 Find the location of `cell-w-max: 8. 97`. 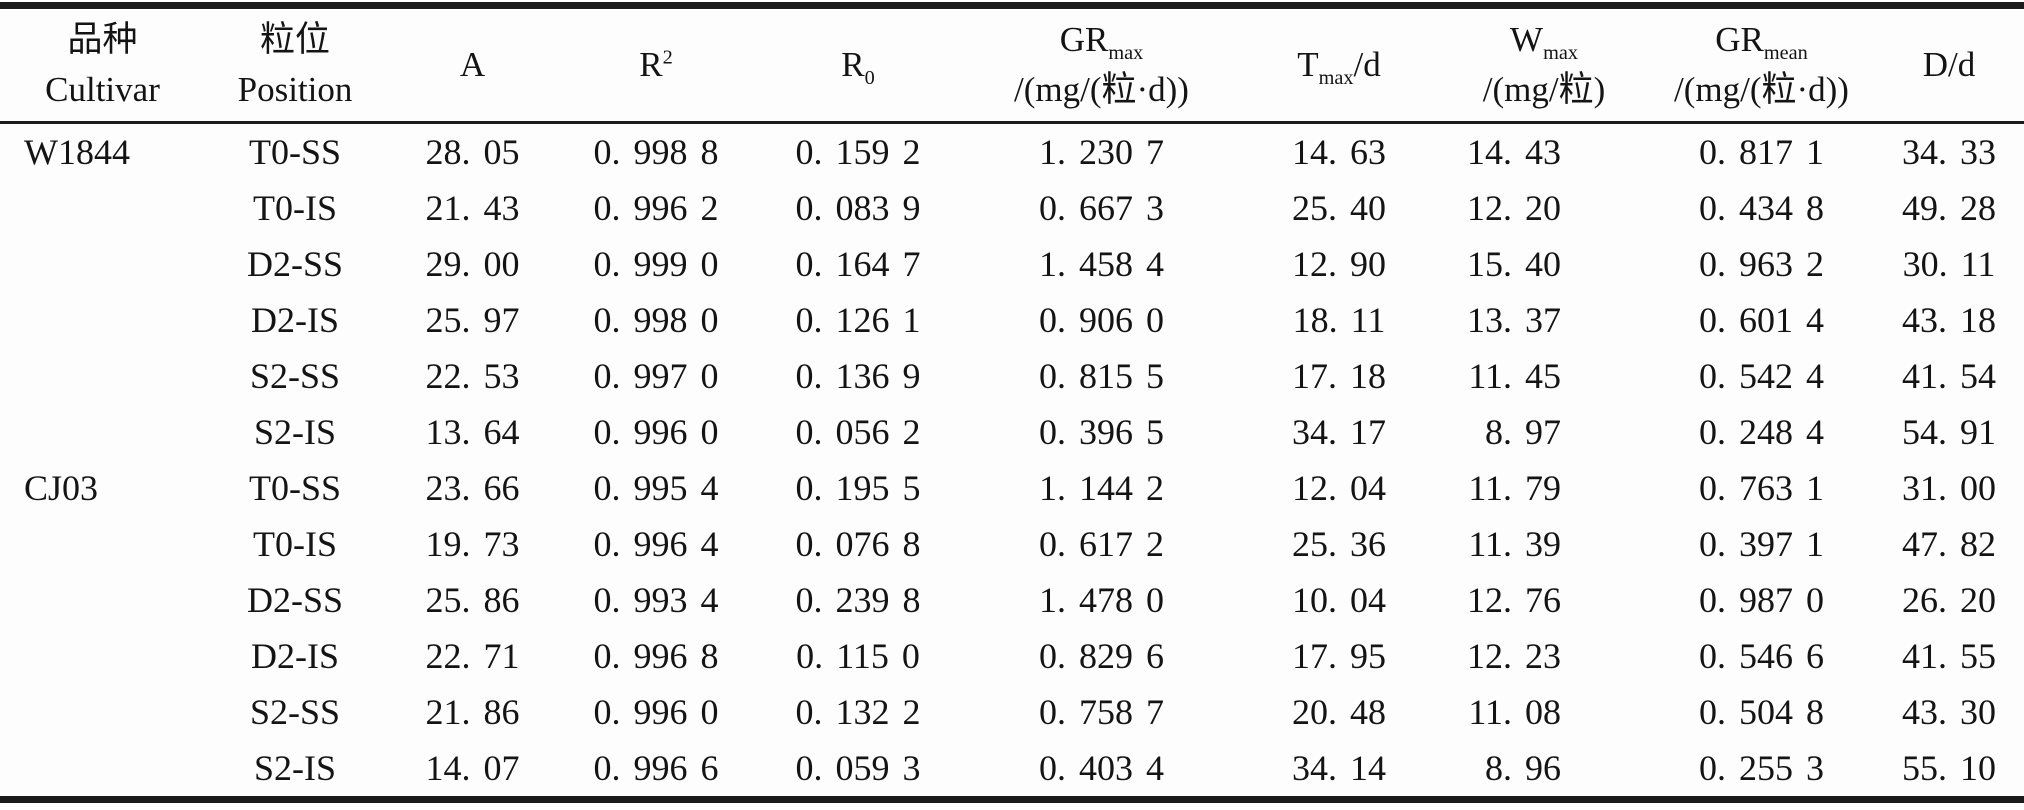

cell-w-max: 8. 97 is located at coordinates (1523, 432).